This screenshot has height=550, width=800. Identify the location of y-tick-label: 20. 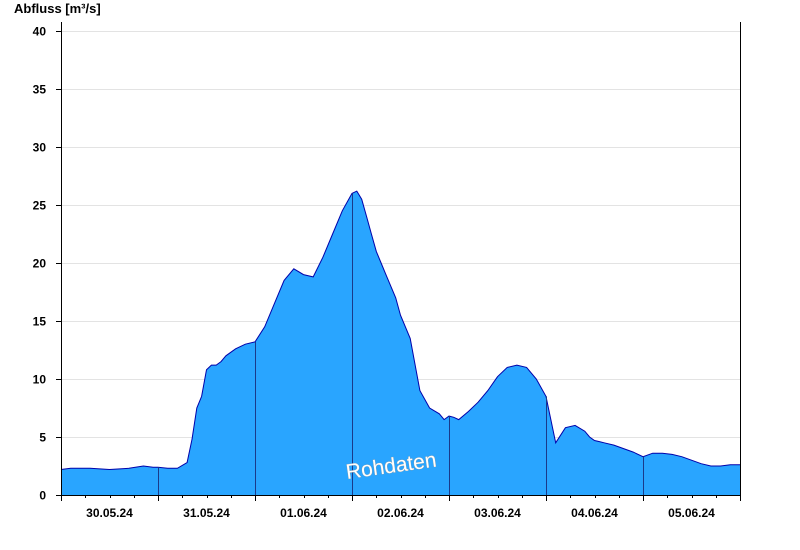
(40, 264).